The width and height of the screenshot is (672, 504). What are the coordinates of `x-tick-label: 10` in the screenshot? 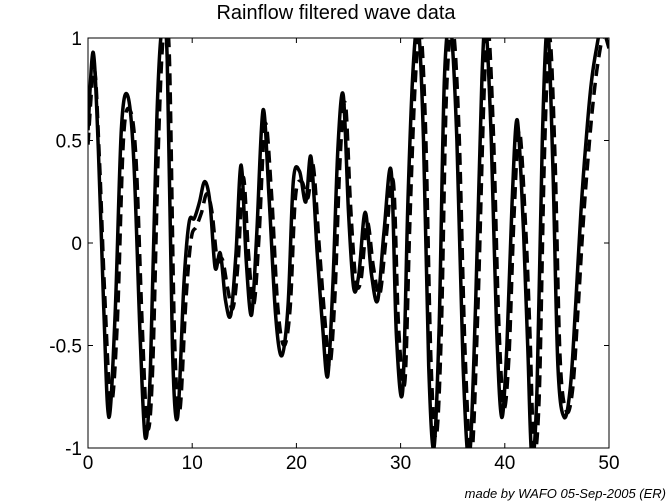 It's located at (192, 463).